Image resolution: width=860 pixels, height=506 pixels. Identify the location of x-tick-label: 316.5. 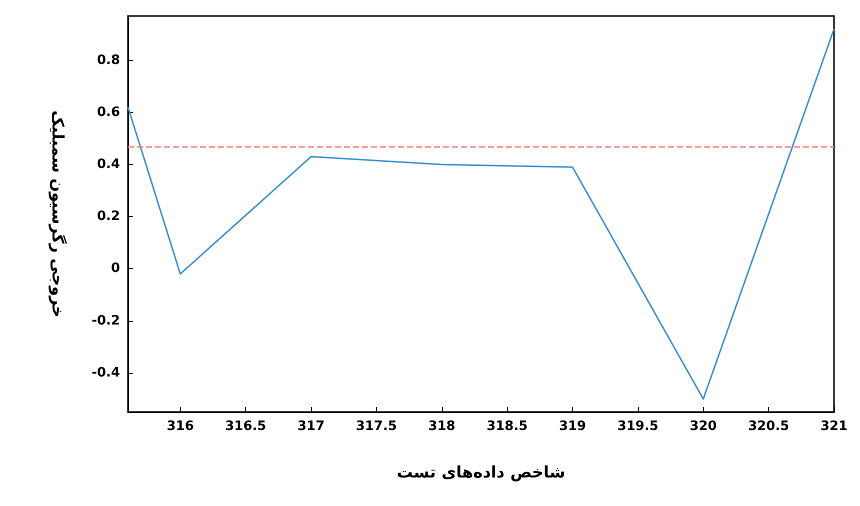
(245, 426).